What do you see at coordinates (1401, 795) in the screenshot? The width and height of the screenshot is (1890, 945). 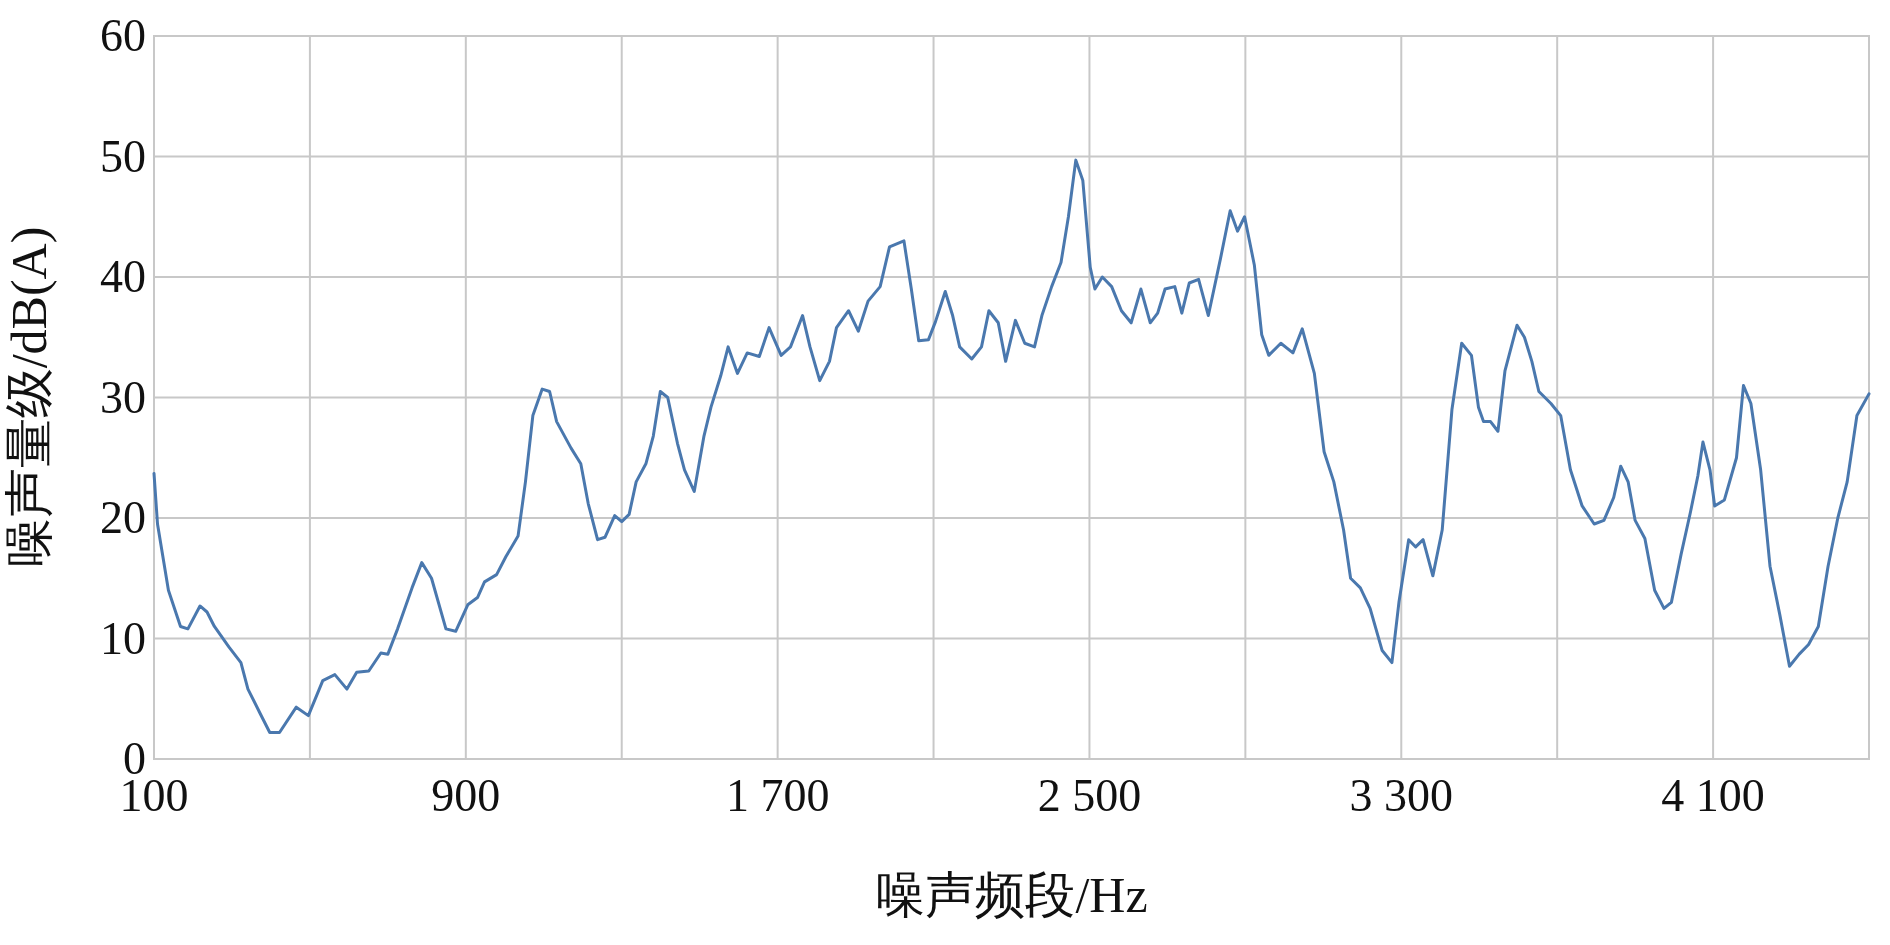 I see `x-tick-label: 3 300` at bounding box center [1401, 795].